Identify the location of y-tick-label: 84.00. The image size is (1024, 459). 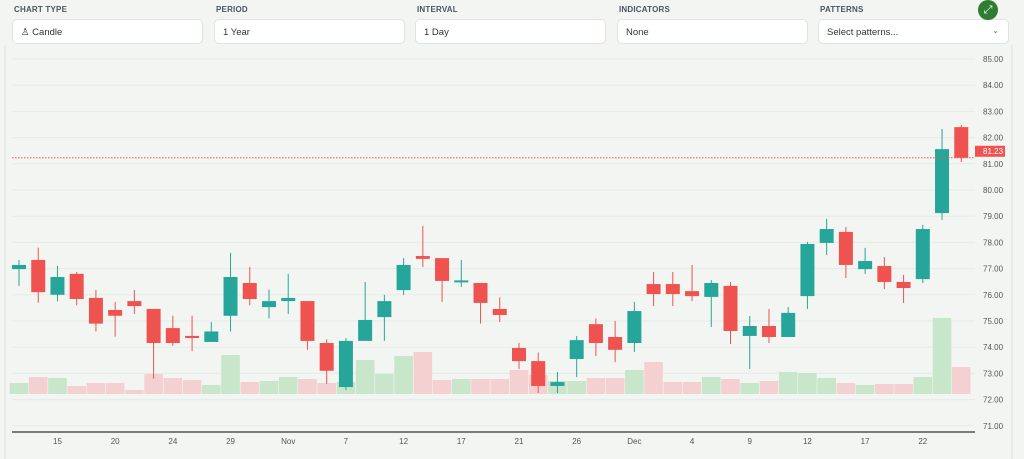
(993, 85).